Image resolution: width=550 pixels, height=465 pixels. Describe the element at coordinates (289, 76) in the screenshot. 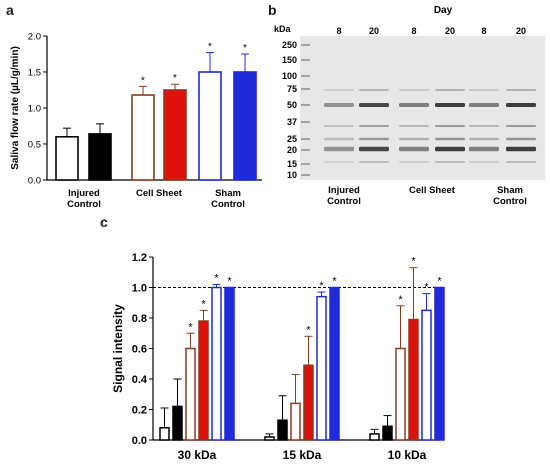

I see `kda-marker-label: 100` at that location.